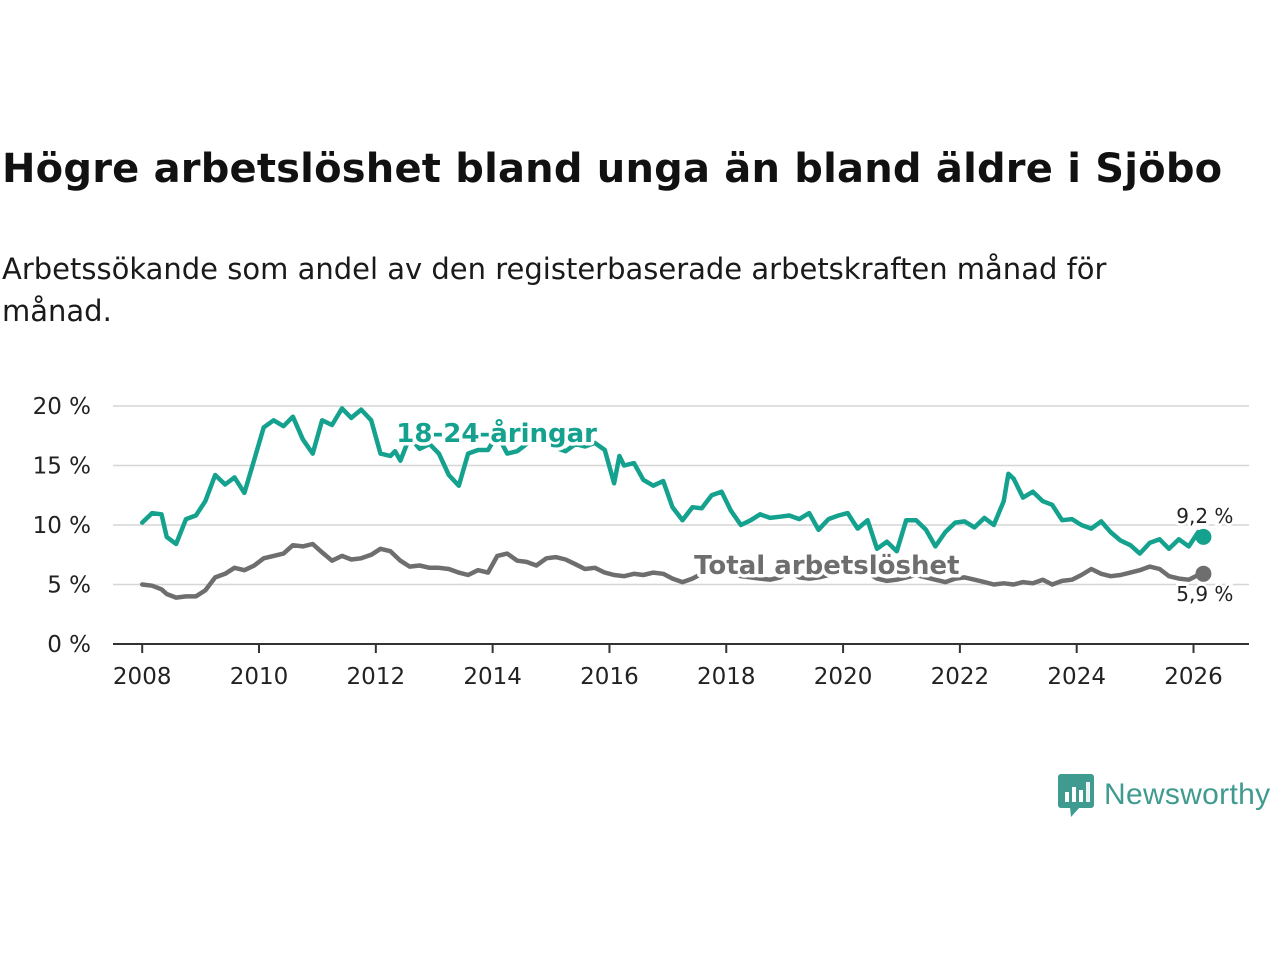 The image size is (1280, 960). Describe the element at coordinates (1204, 594) in the screenshot. I see `end-label-total: 5,9 %` at that location.